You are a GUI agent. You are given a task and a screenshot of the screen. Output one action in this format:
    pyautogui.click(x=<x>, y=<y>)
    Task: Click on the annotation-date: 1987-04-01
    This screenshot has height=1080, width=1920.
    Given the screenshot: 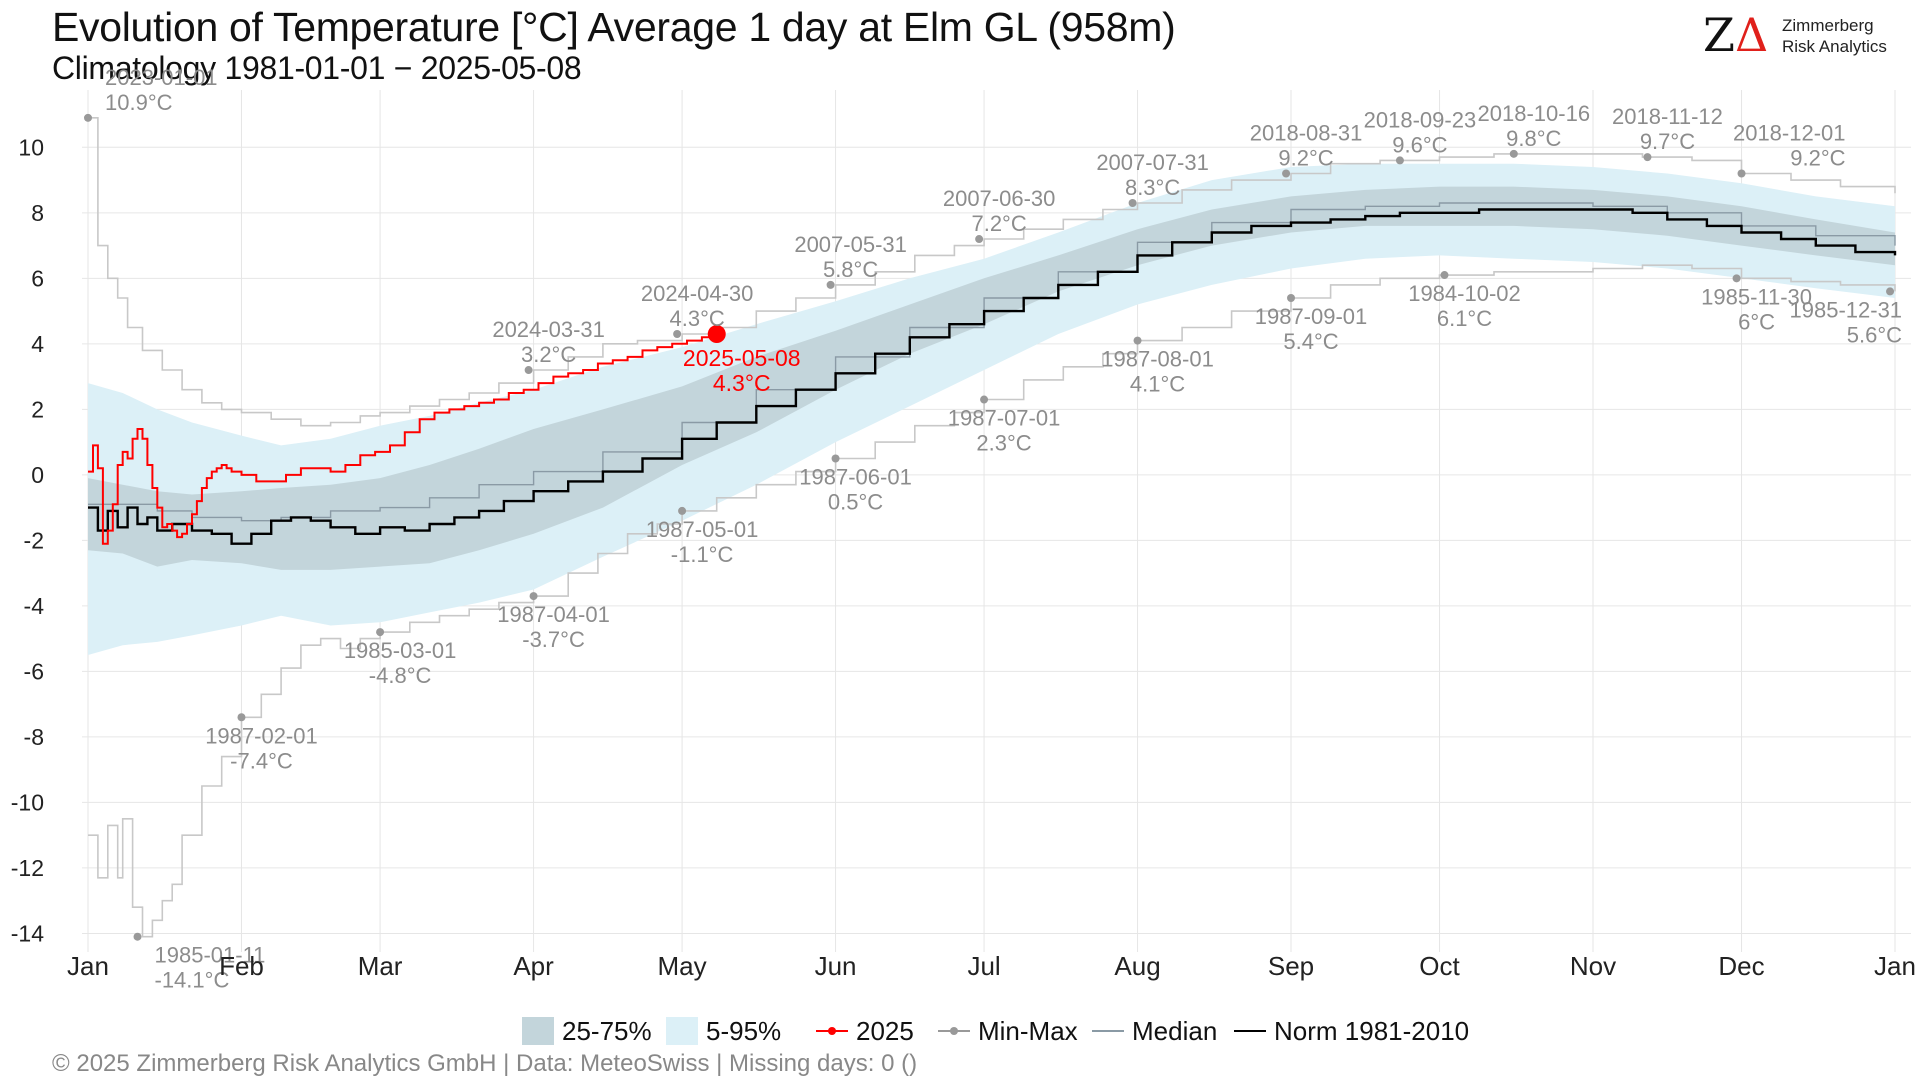 What is the action you would take?
    pyautogui.click(x=553, y=614)
    